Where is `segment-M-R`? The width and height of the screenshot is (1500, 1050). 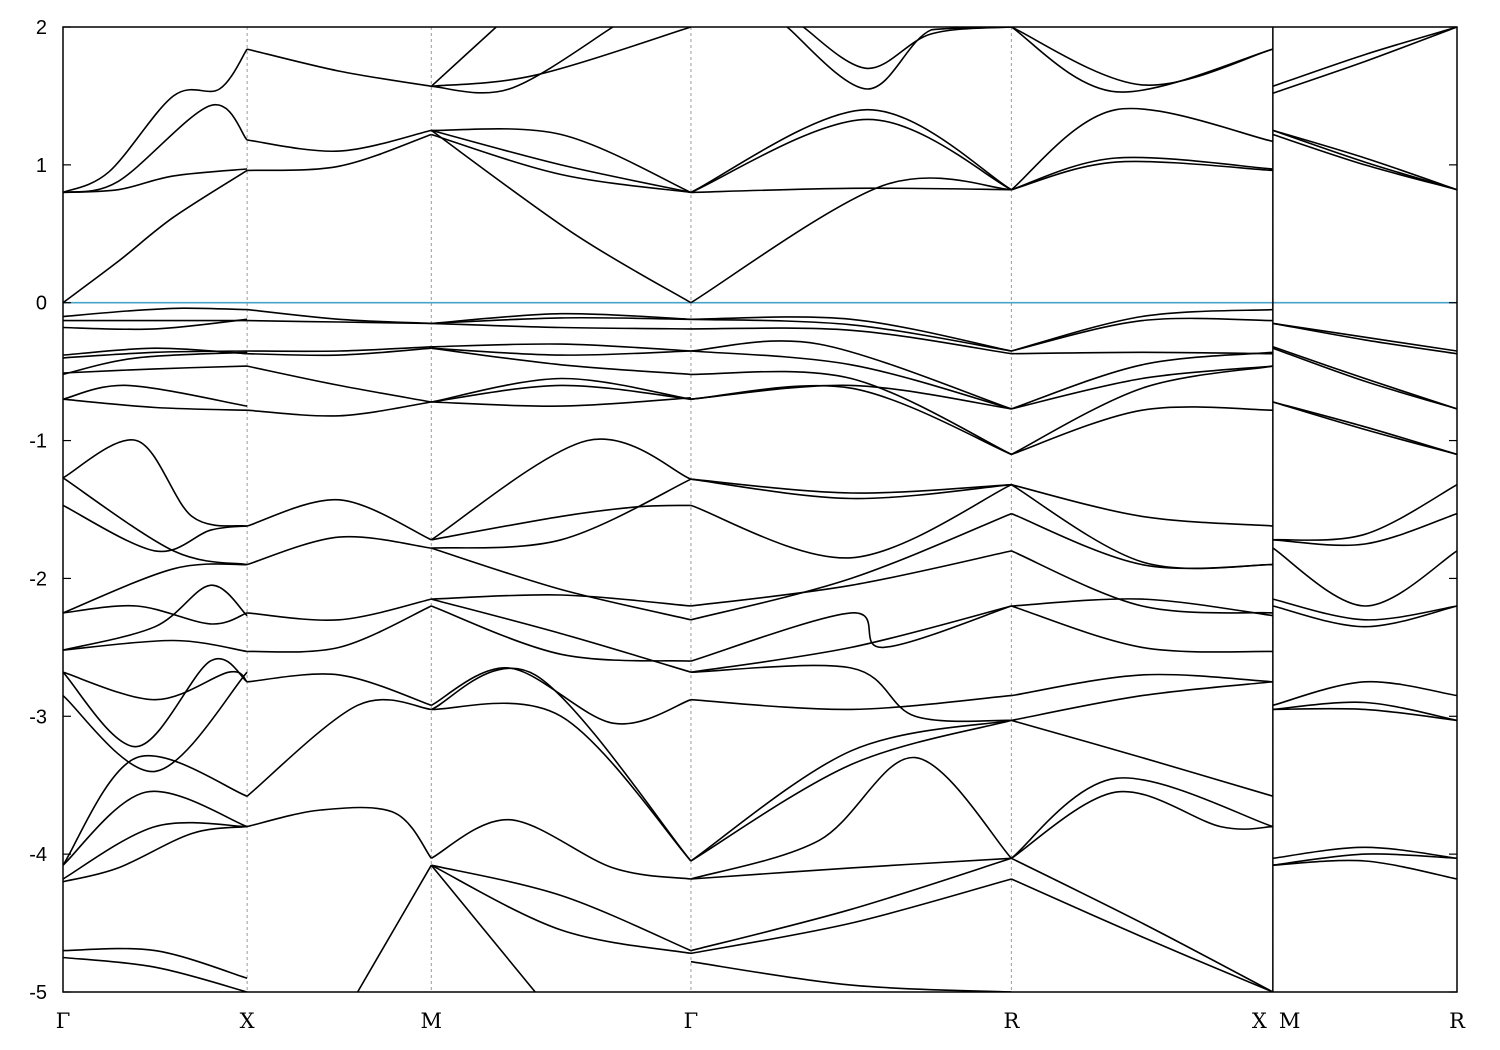 segment-M-R is located at coordinates (1364, 453).